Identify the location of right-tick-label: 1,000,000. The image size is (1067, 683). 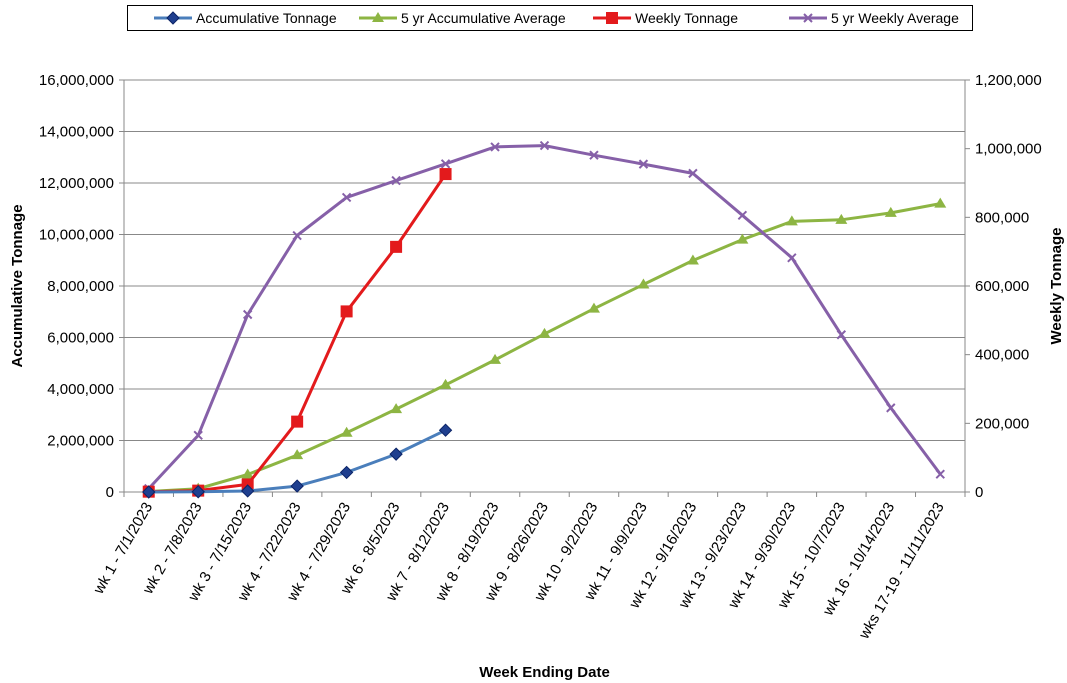
(1008, 149).